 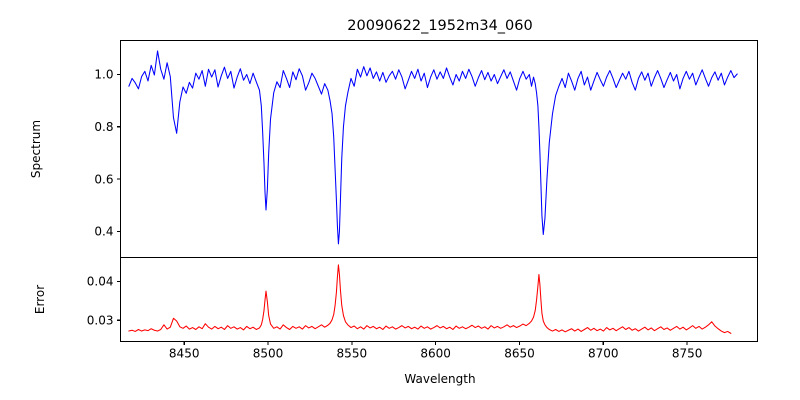 I want to click on x-axis: 8450 8500 8550 8600 8650 8700 8750, so click(x=436, y=351).